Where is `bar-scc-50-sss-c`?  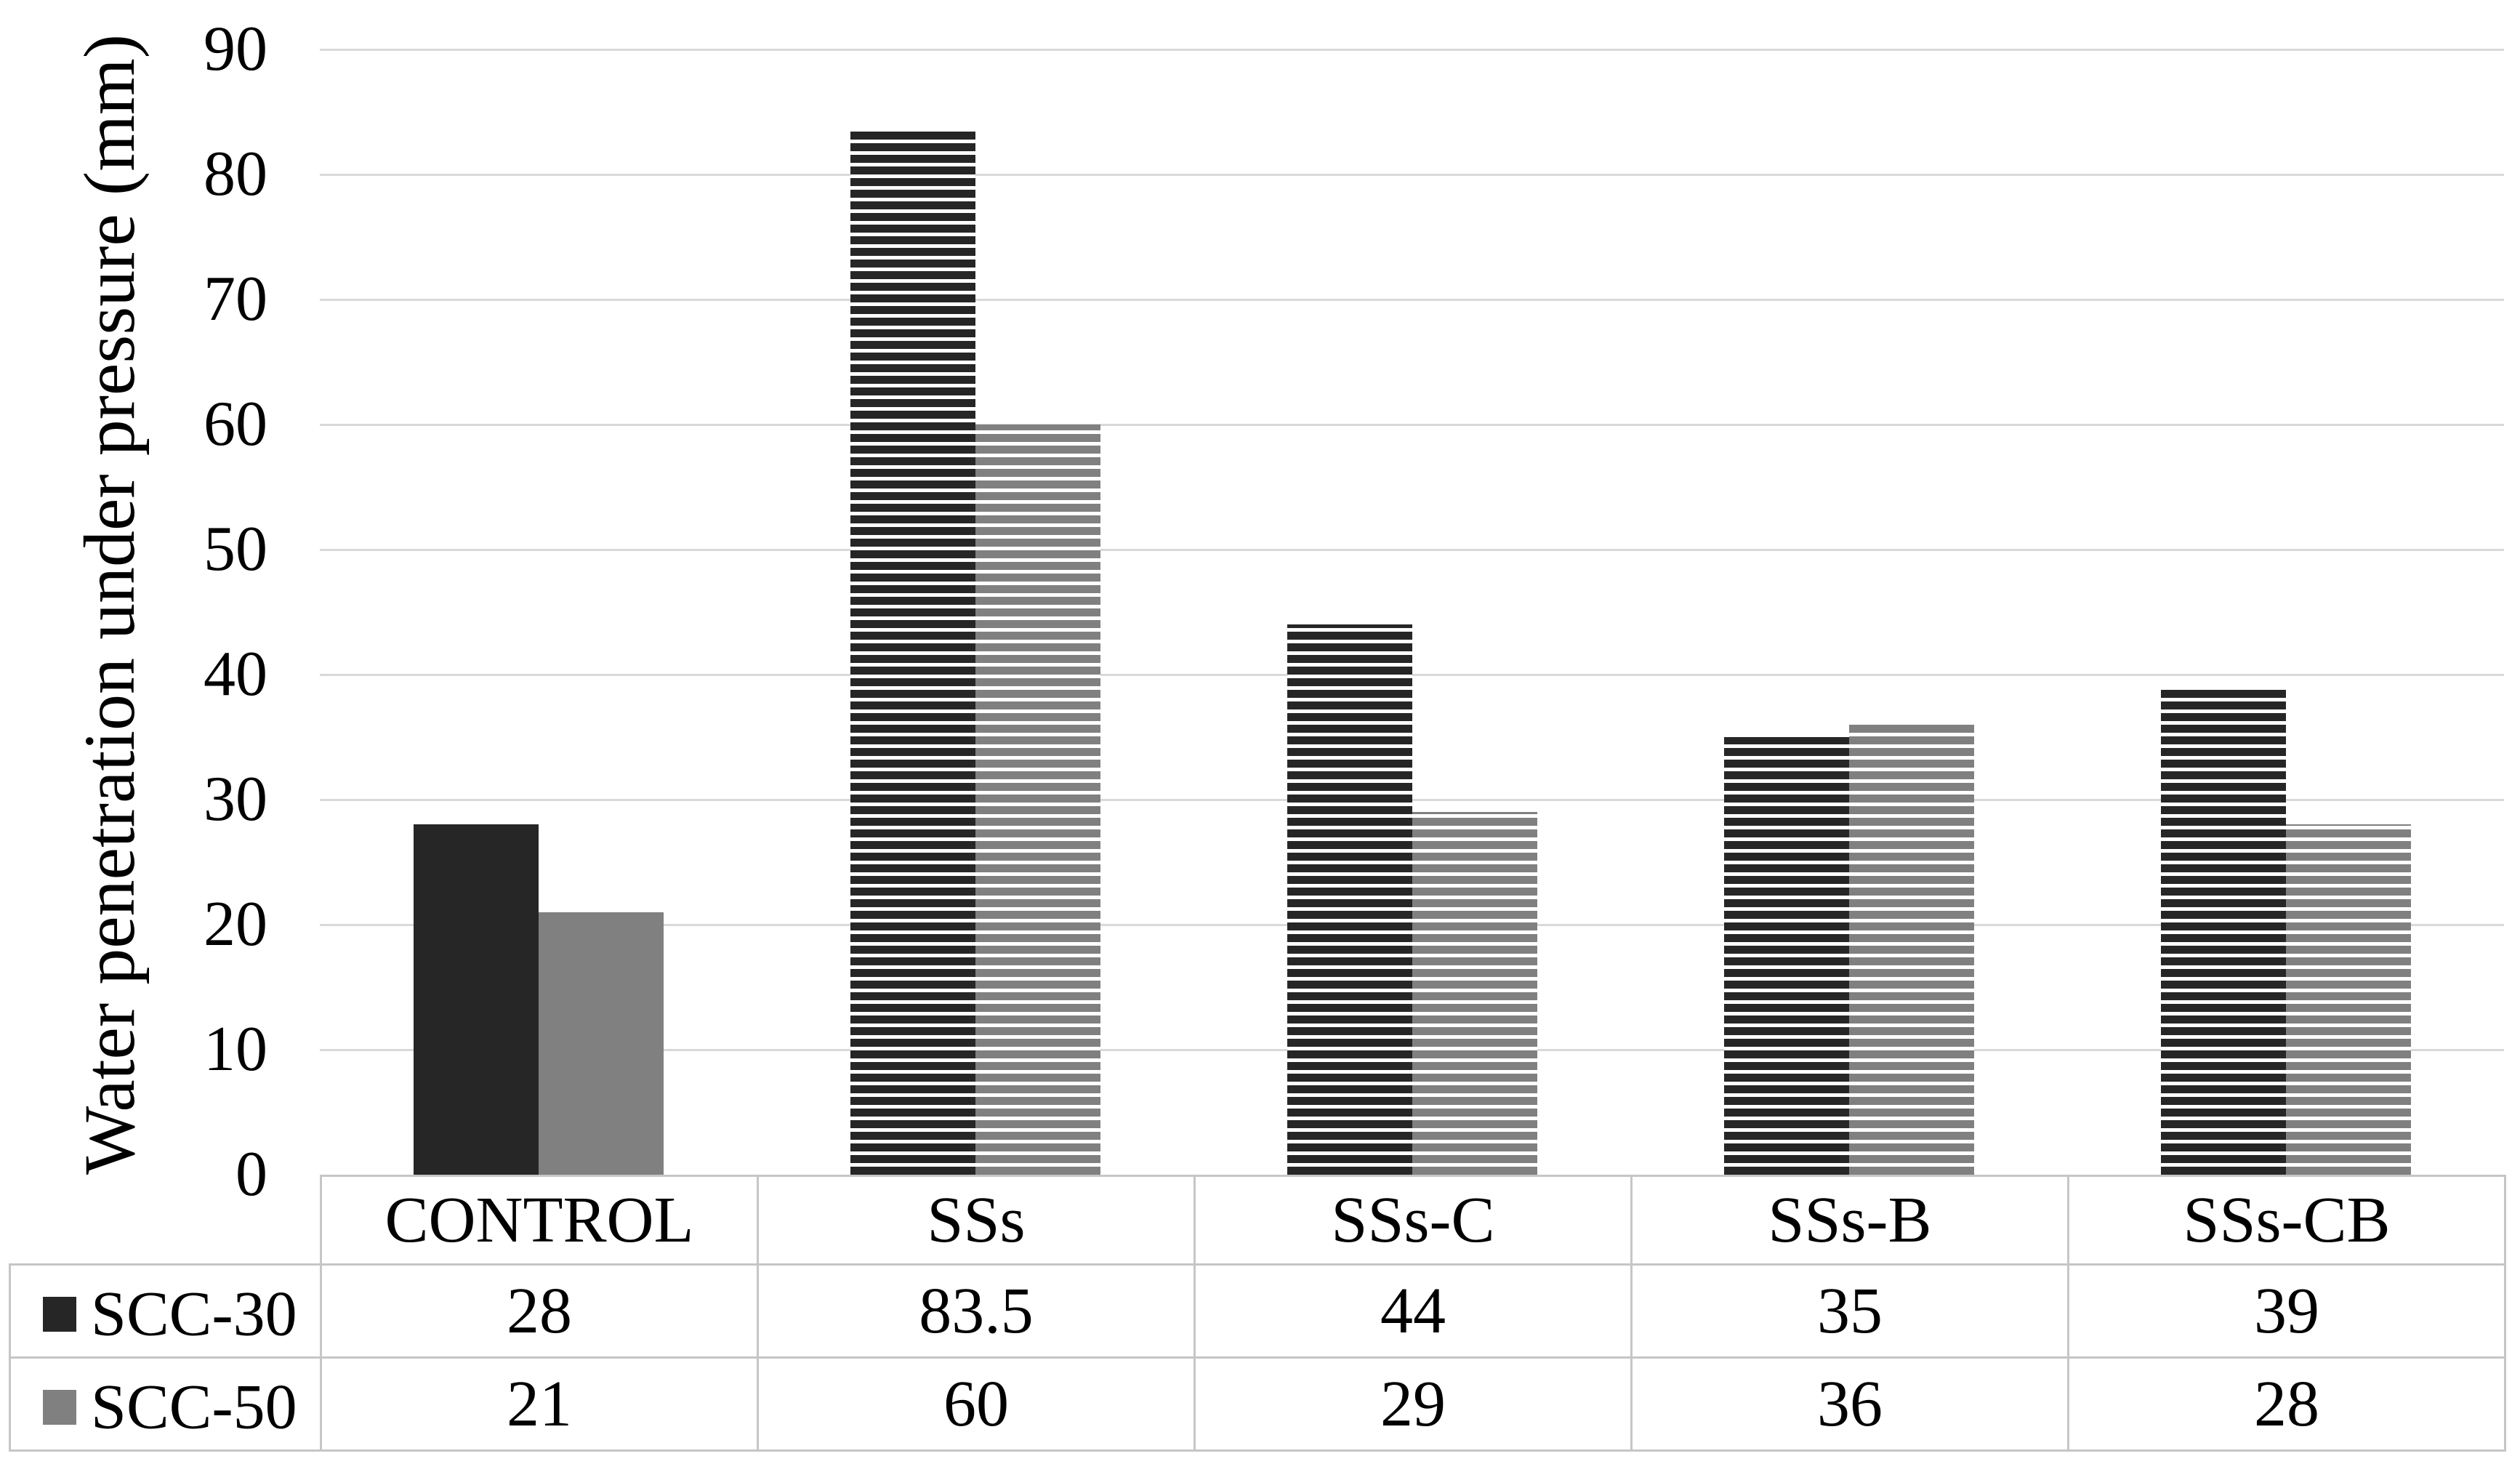
bar-scc-50-sss-c is located at coordinates (1474, 993).